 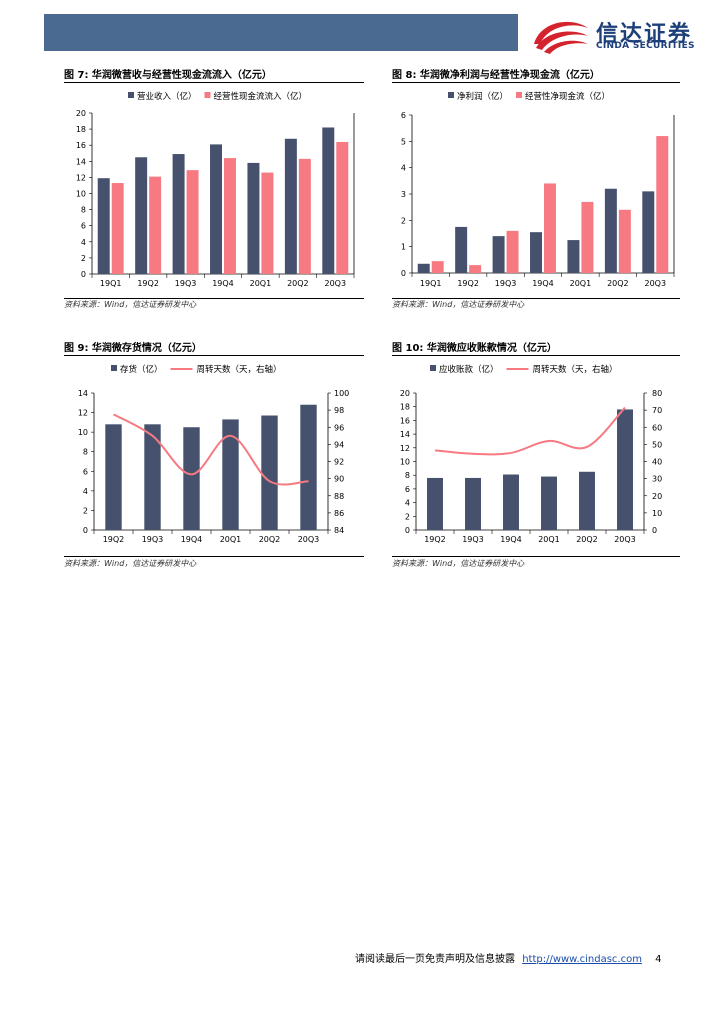 I want to click on legend-label: 营业收入（亿）, so click(x=167, y=96).